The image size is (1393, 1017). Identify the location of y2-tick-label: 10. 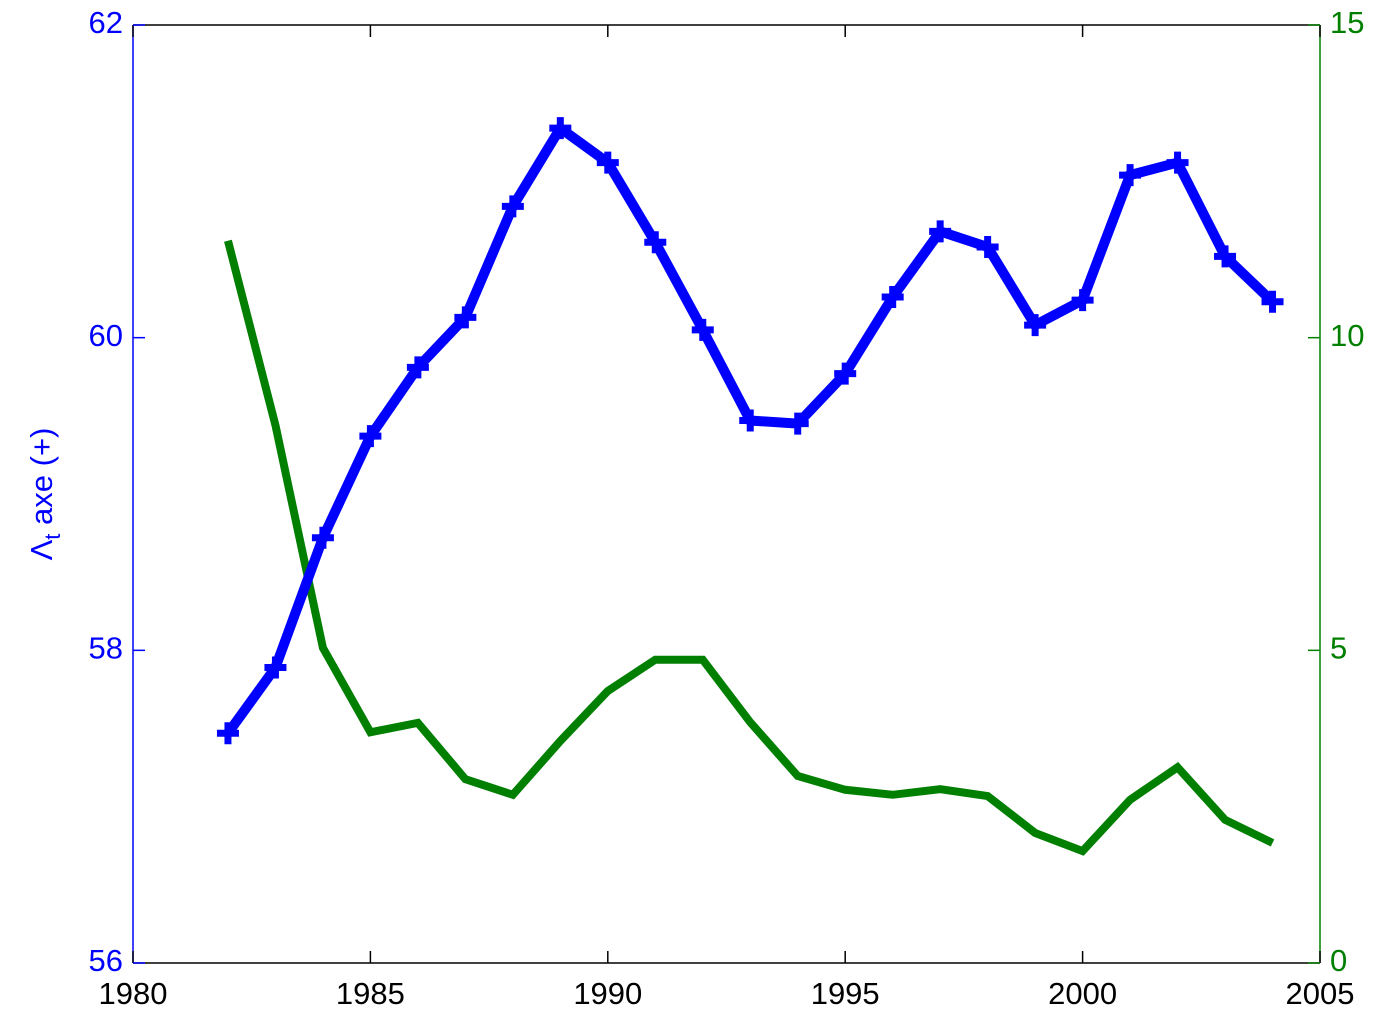
(1347, 335).